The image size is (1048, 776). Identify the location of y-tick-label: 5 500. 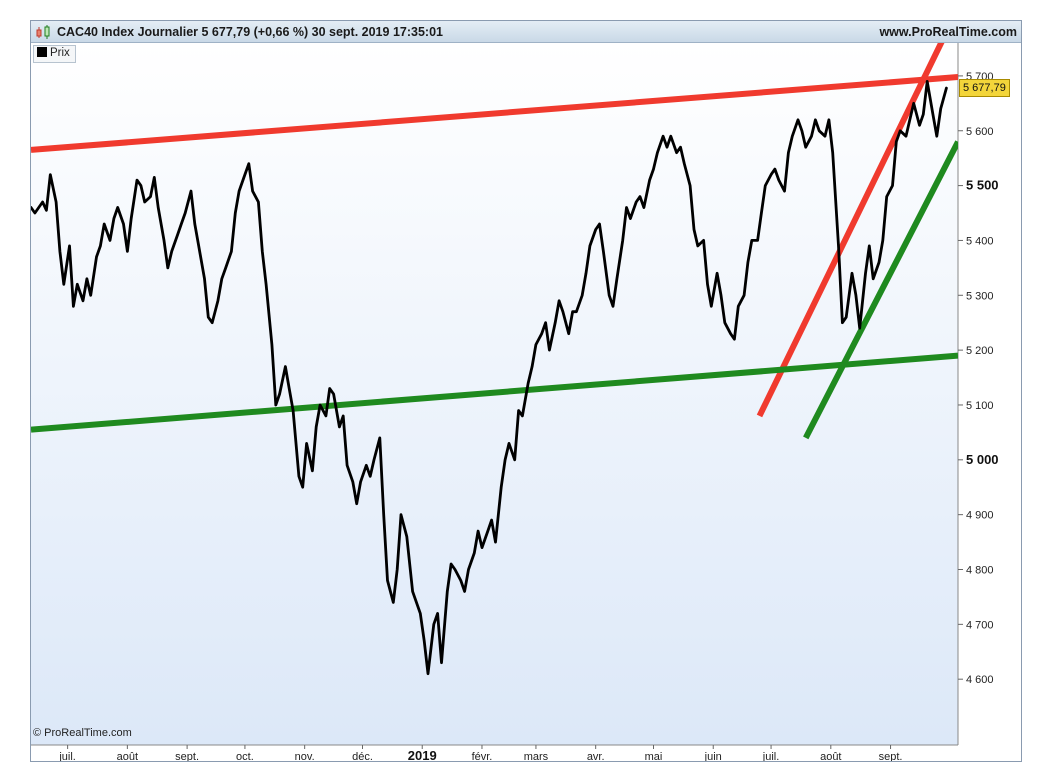
(982, 185).